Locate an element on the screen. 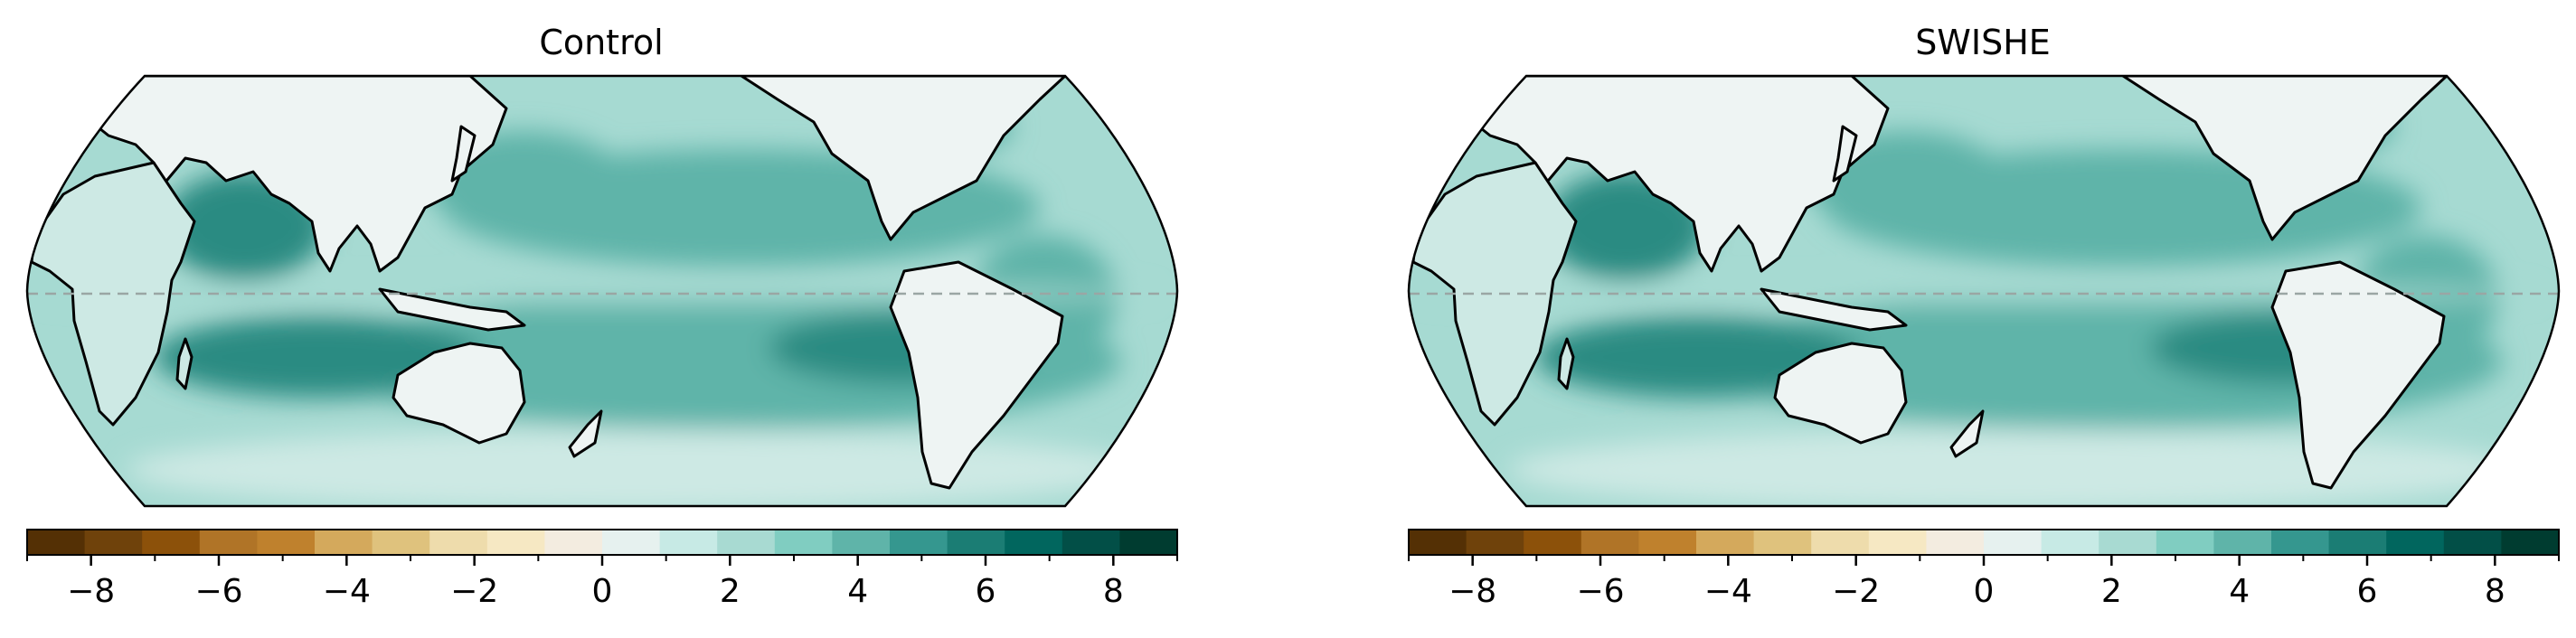 This screenshot has height=638, width=2576. panel-title-swishe: SWISHE is located at coordinates (1983, 42).